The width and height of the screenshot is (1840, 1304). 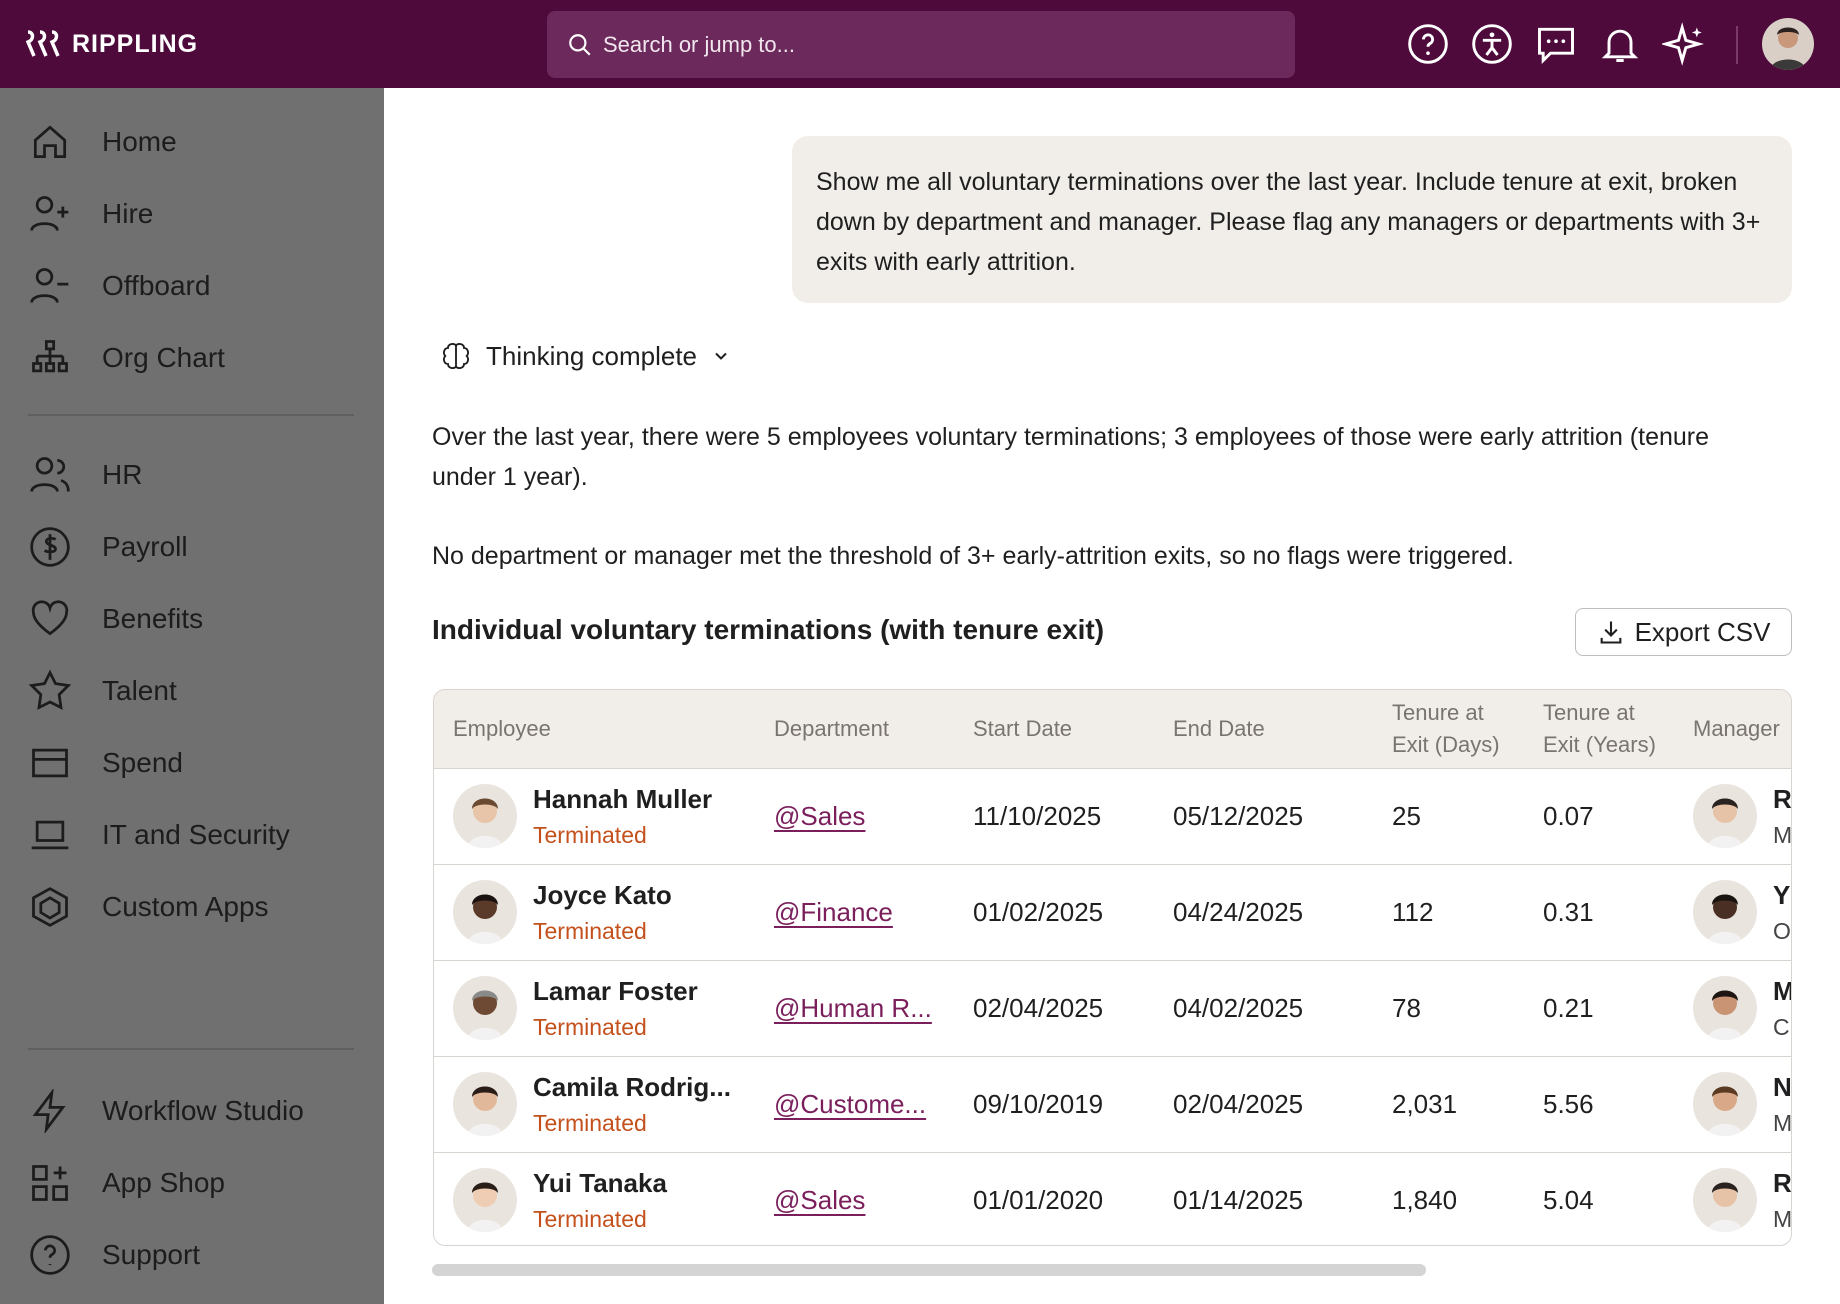 I want to click on nav-item: Custom Apps, so click(x=148, y=907).